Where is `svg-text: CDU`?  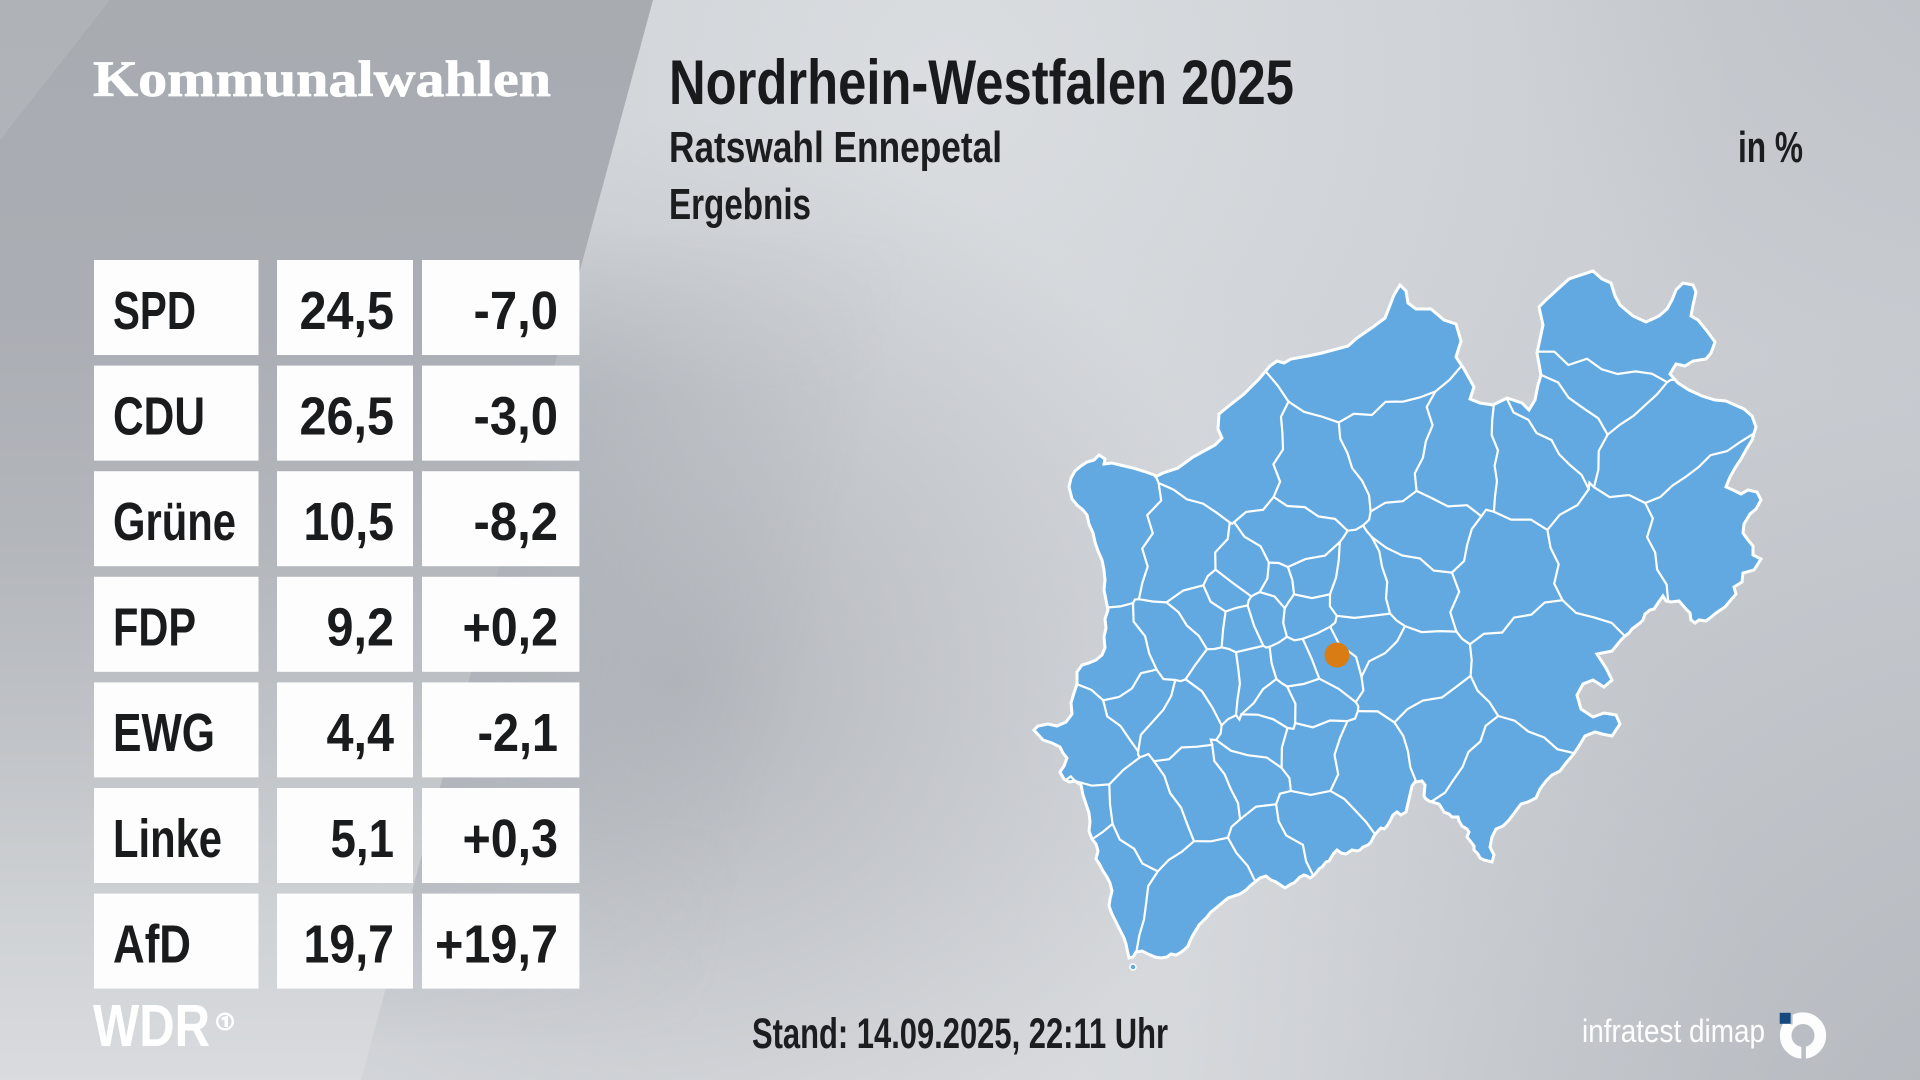 svg-text: CDU is located at coordinates (159, 416).